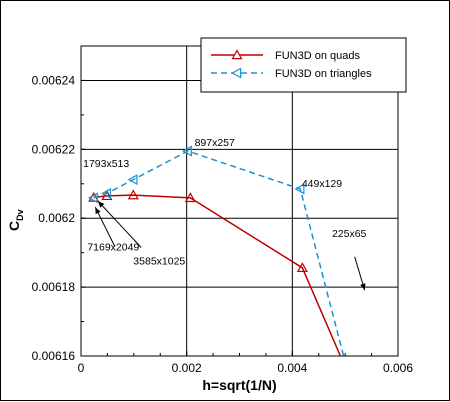 This screenshot has width=450, height=402. I want to click on y-axis-label: CDv, so click(15, 220).